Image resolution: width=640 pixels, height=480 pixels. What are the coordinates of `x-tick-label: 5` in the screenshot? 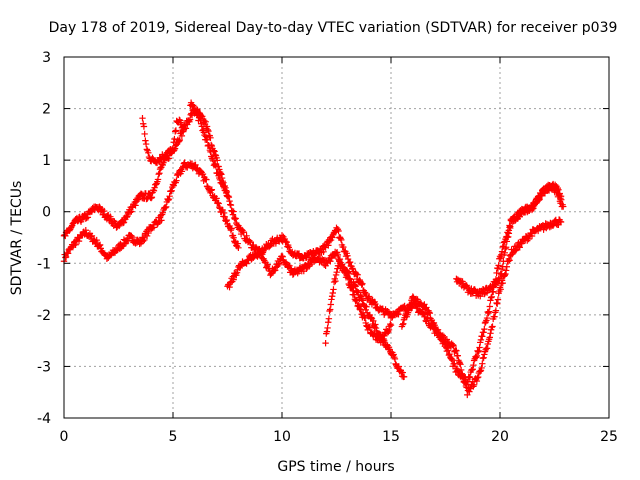 It's located at (173, 437).